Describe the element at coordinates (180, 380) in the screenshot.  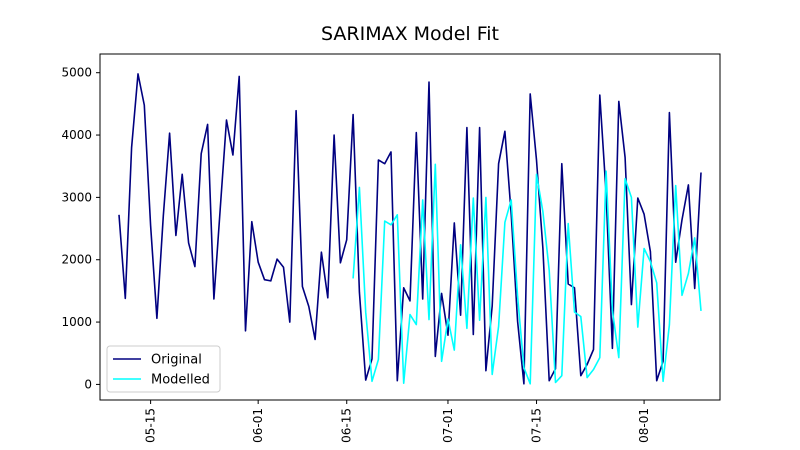
I see `legend-label: Modelled` at that location.